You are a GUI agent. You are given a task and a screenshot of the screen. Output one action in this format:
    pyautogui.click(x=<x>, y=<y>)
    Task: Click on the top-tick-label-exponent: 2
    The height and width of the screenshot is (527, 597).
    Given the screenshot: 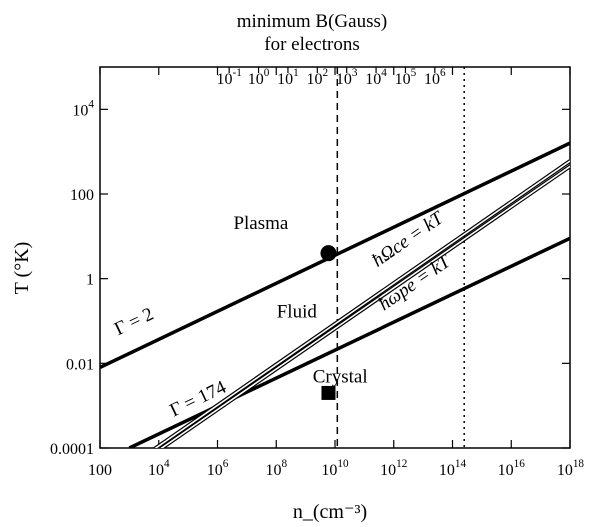 What is the action you would take?
    pyautogui.click(x=326, y=73)
    